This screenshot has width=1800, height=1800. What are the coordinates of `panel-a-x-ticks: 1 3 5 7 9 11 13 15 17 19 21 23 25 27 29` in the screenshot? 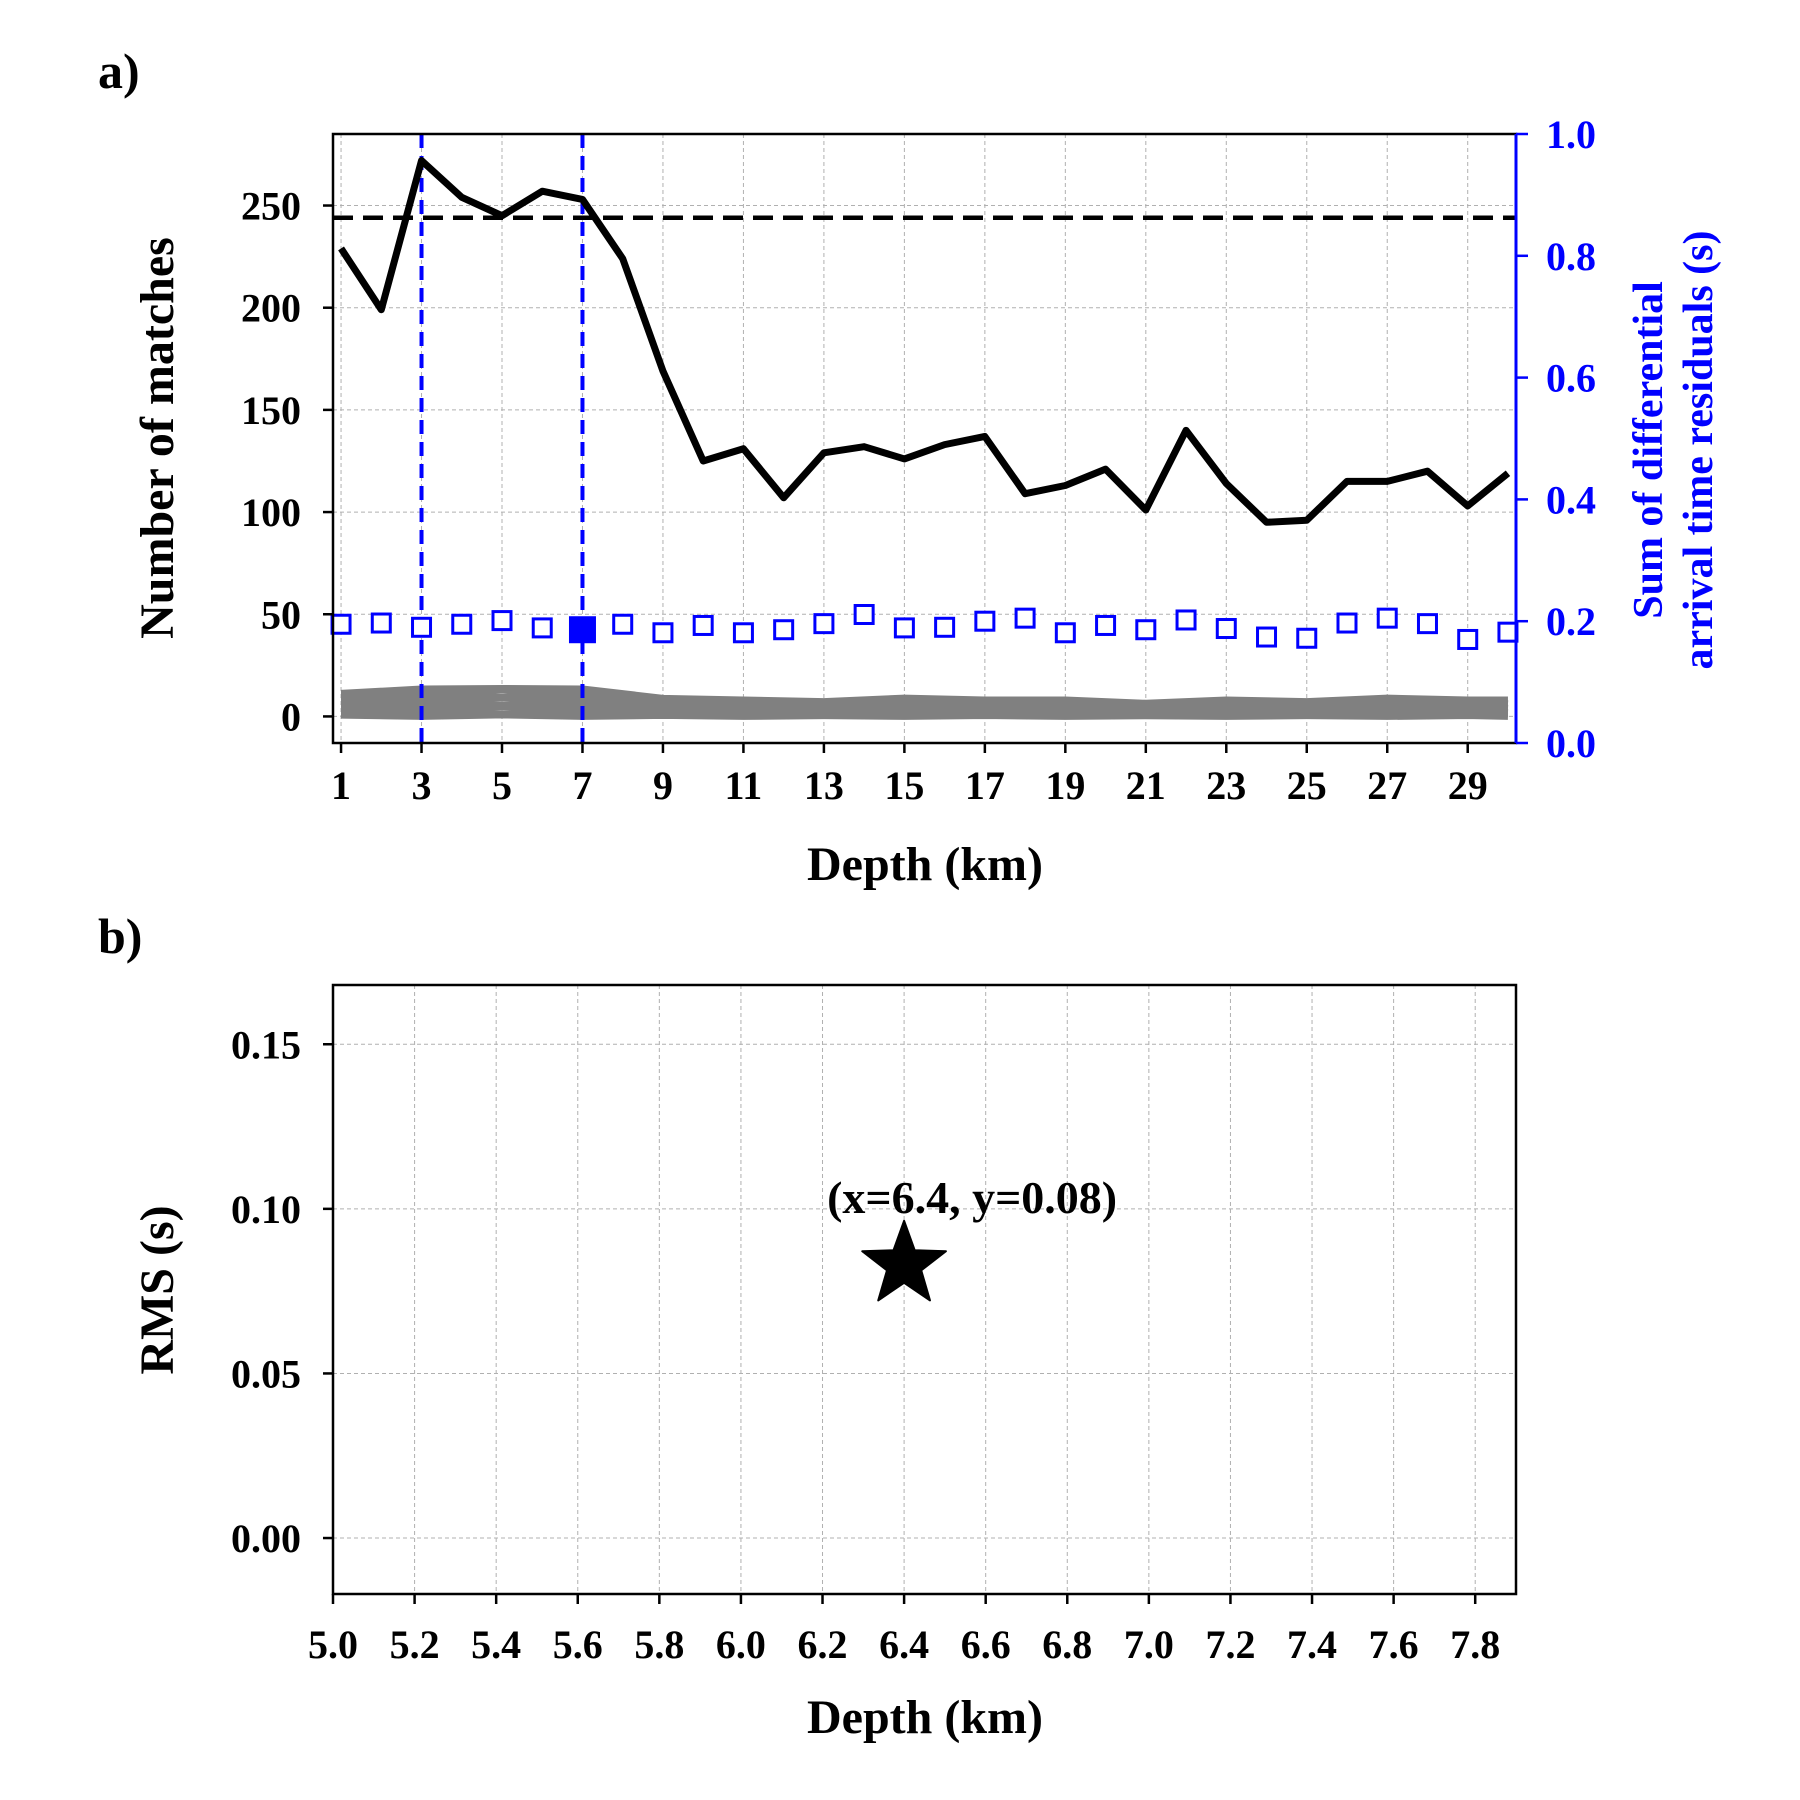 It's located at (909, 775).